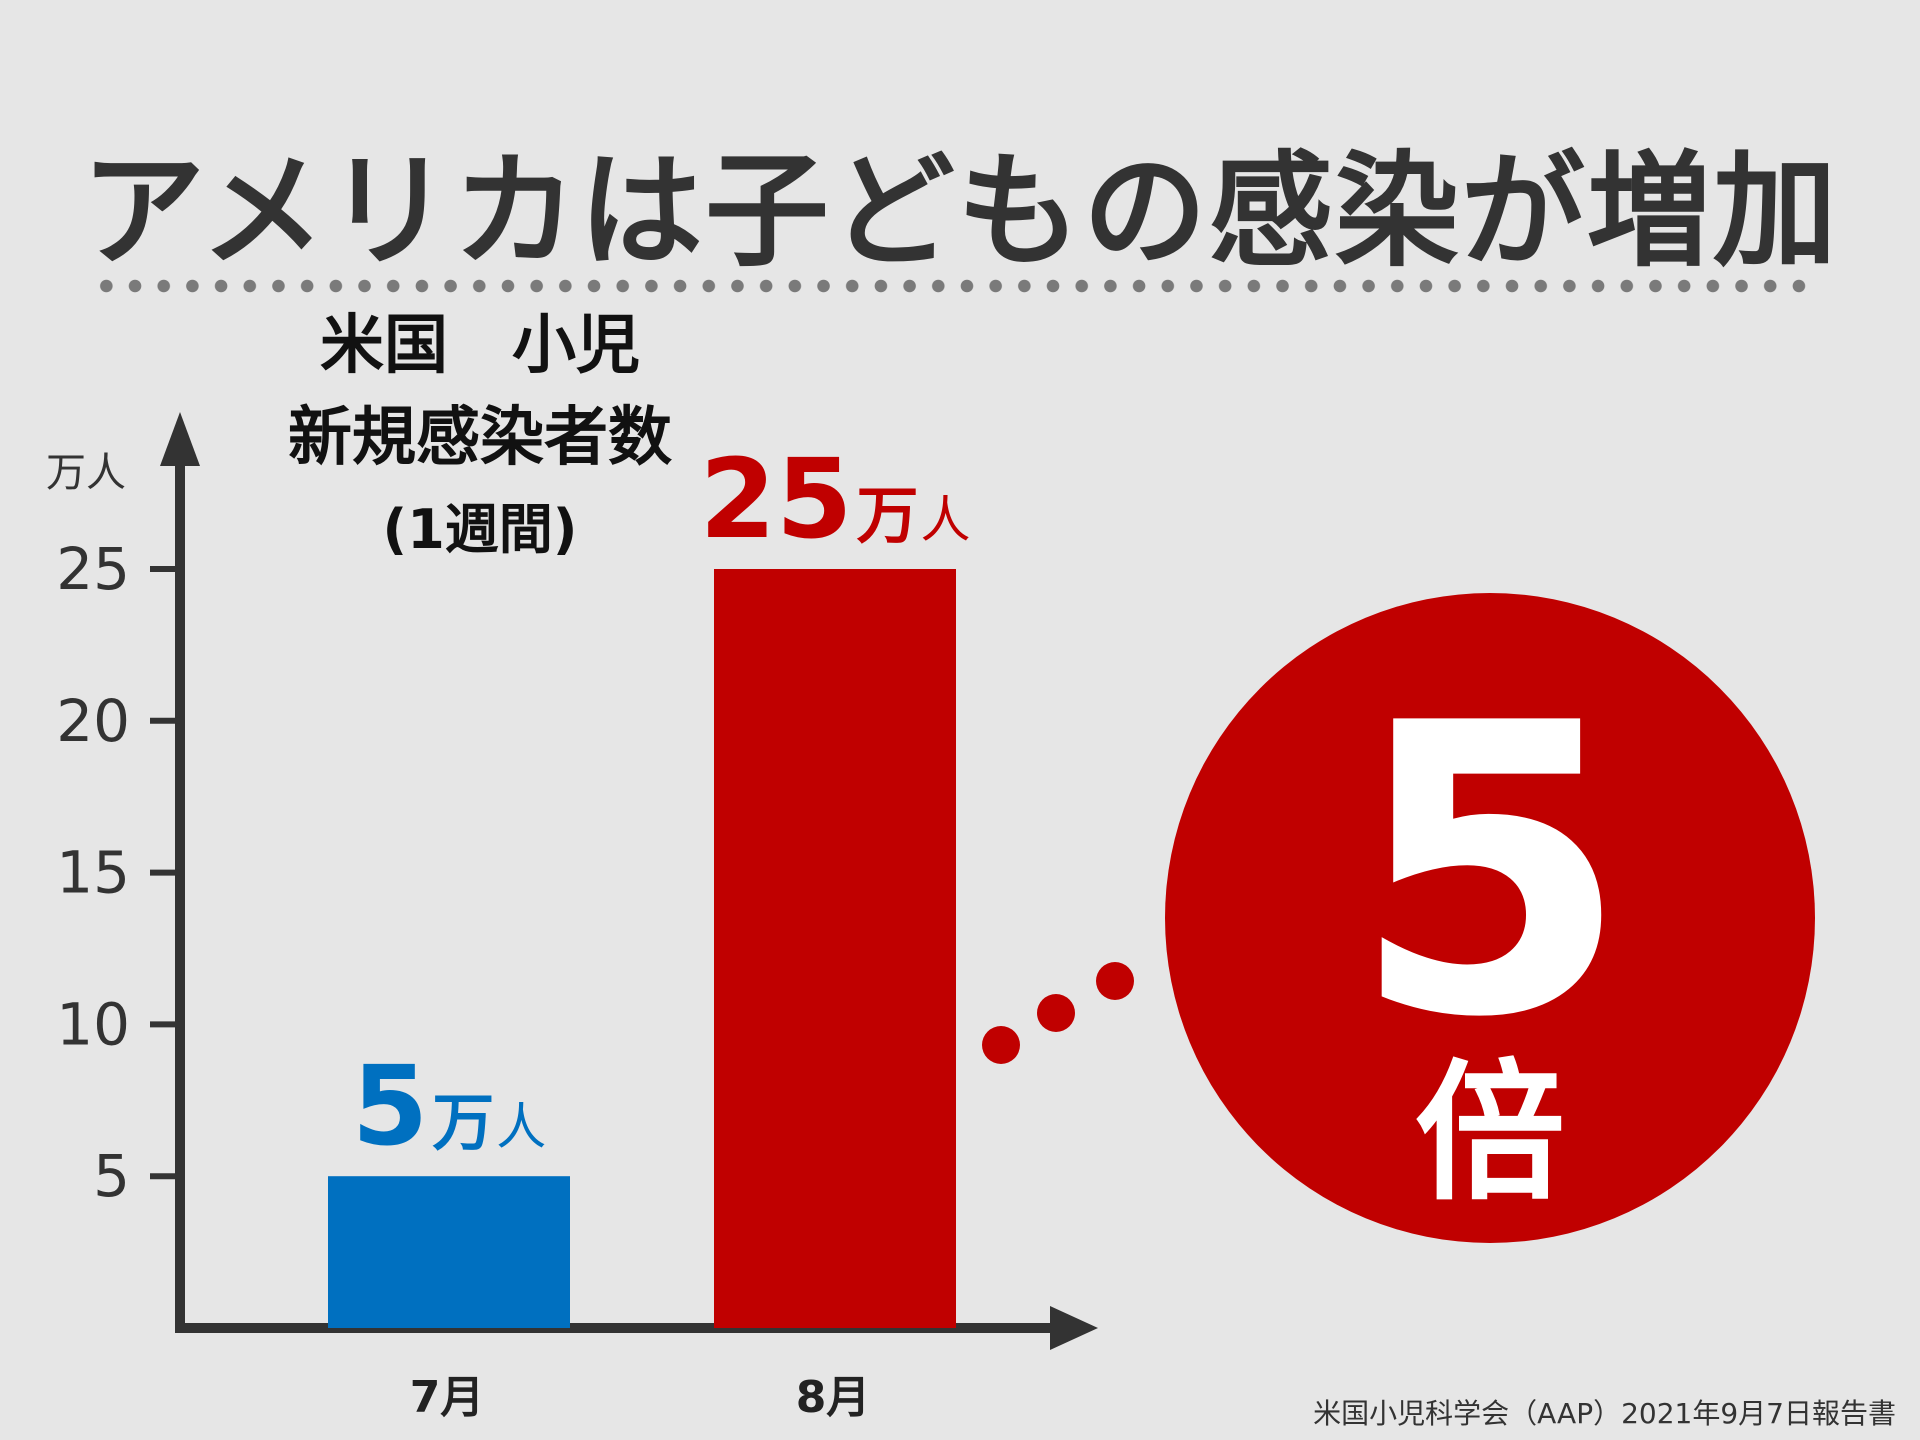  I want to click on ratio-badge-number: 5, so click(1490, 872).